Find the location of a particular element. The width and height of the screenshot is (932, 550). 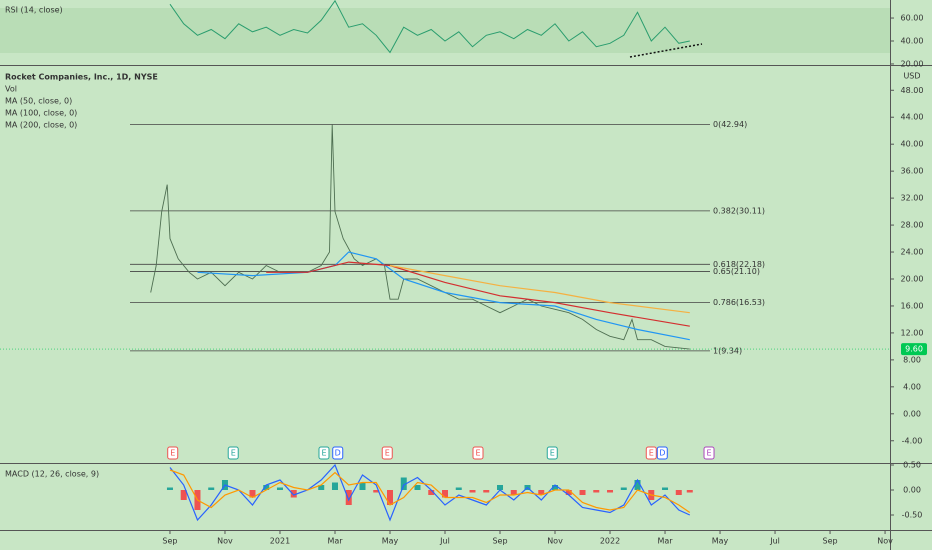

y-tick-label: 0.00 is located at coordinates (912, 490).